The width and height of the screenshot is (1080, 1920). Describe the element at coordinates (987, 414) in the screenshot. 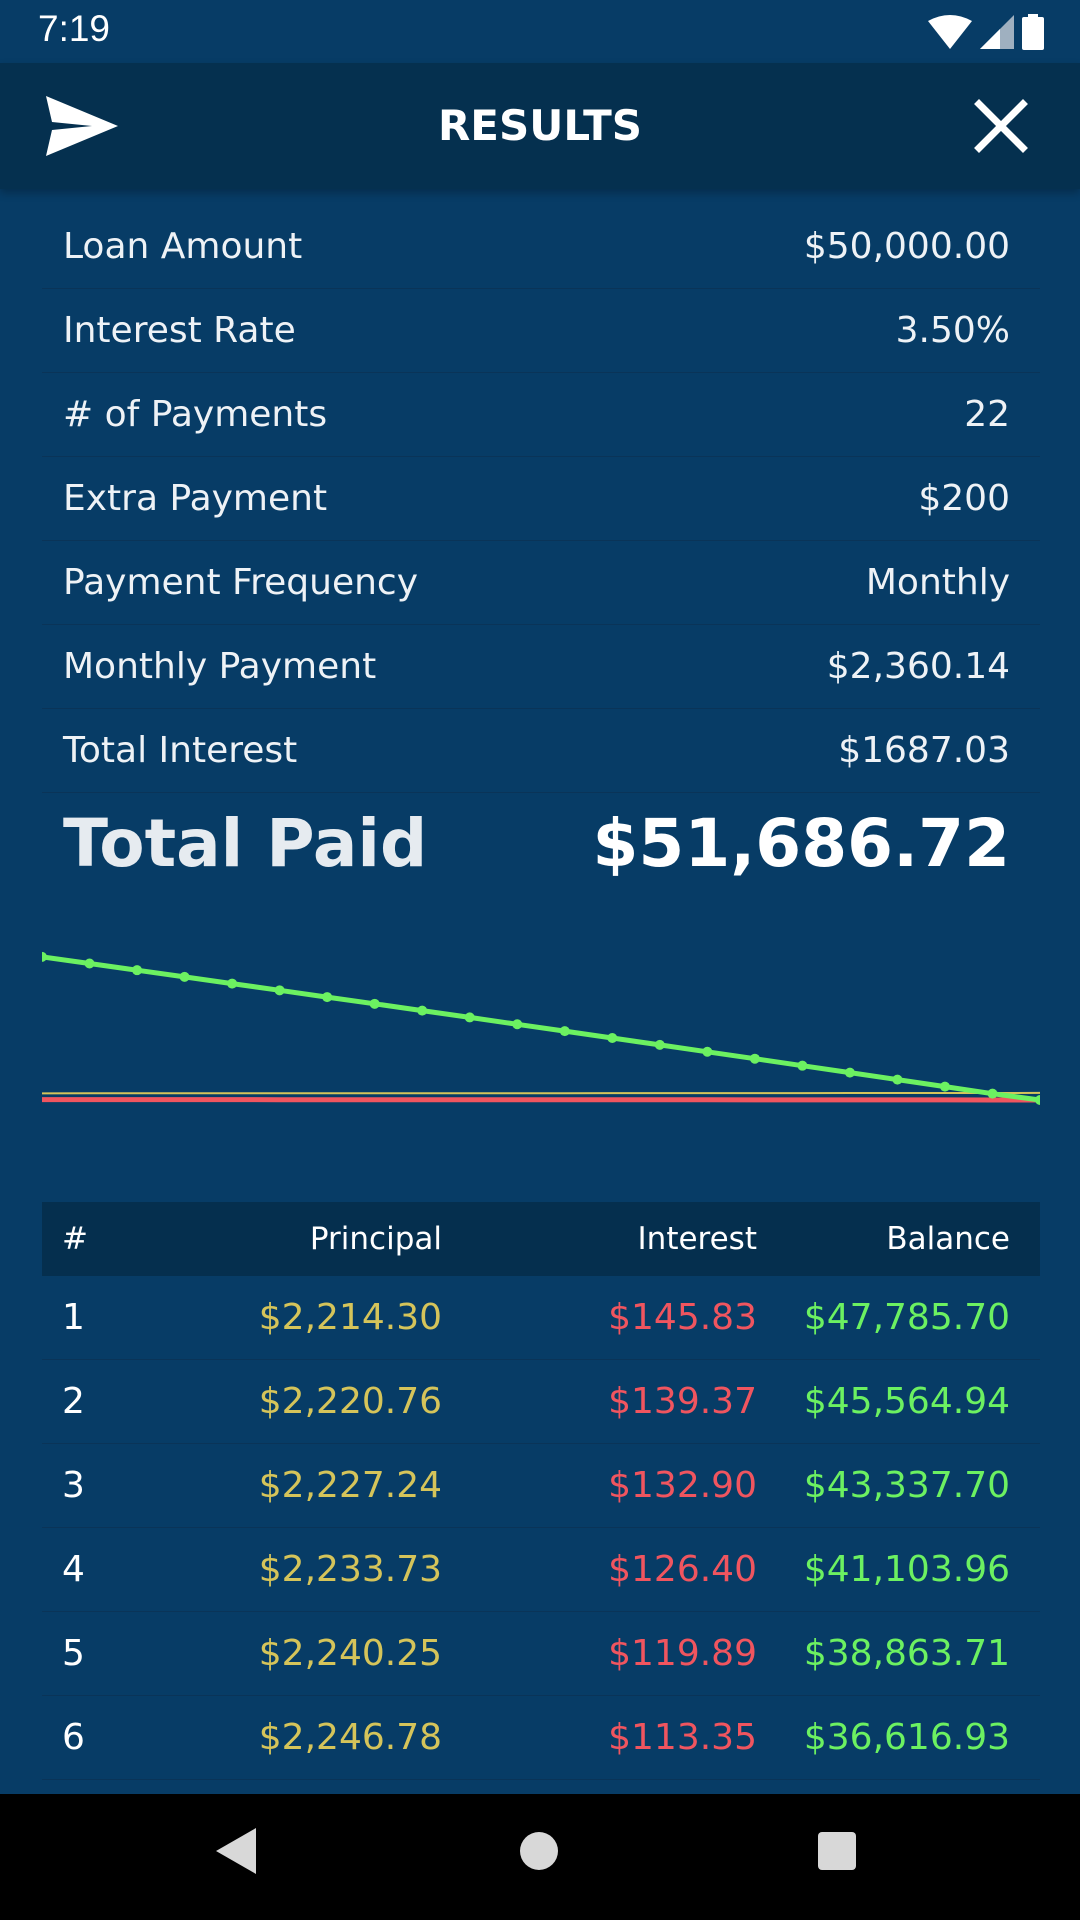

I see `summary-value: 22` at that location.